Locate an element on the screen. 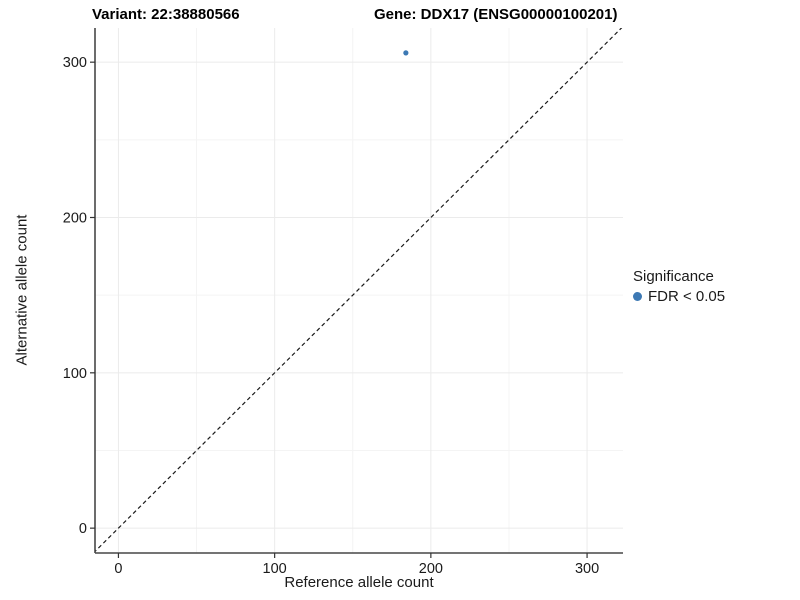 The width and height of the screenshot is (800, 600). legend-item: FDR < 0.05 is located at coordinates (679, 296).